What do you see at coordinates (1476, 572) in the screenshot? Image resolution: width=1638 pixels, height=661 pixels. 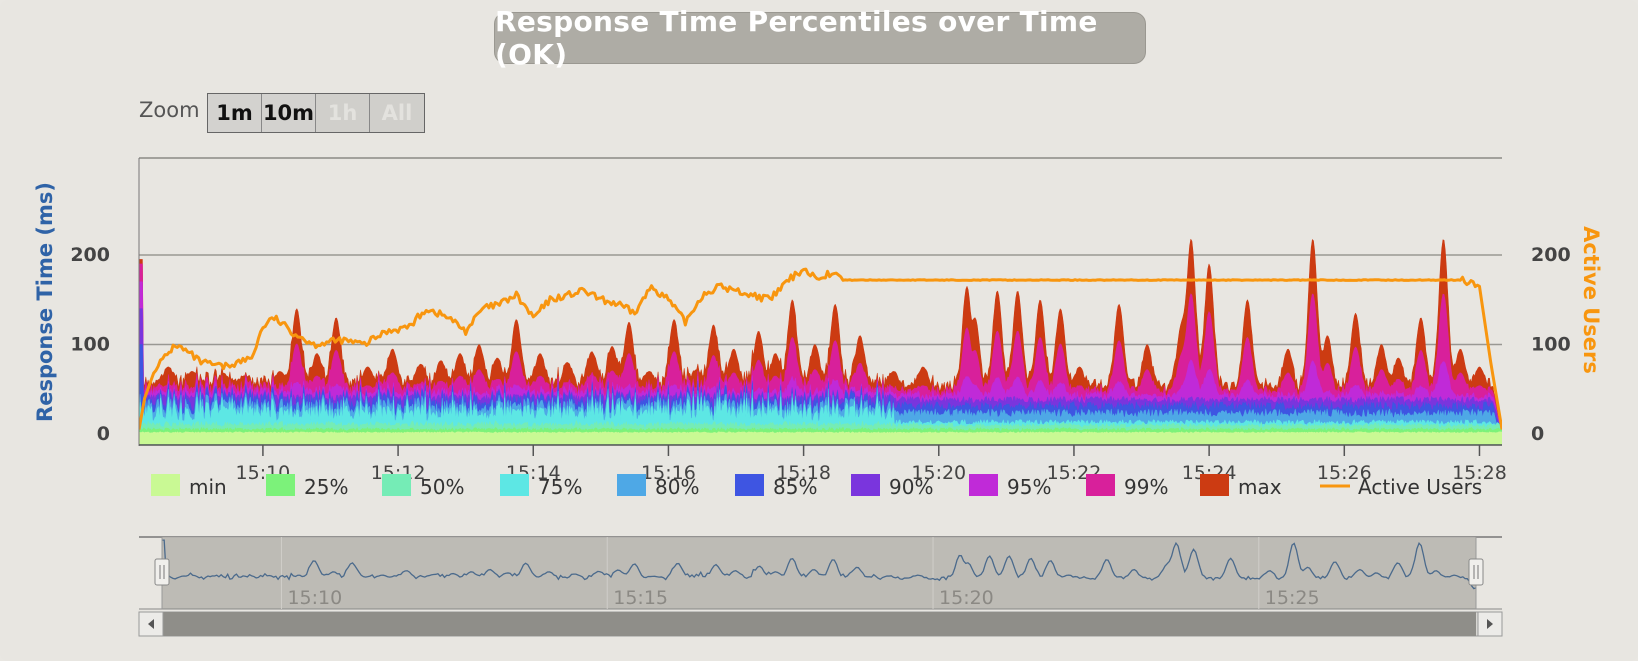 I see `navigator-right-handle` at bounding box center [1476, 572].